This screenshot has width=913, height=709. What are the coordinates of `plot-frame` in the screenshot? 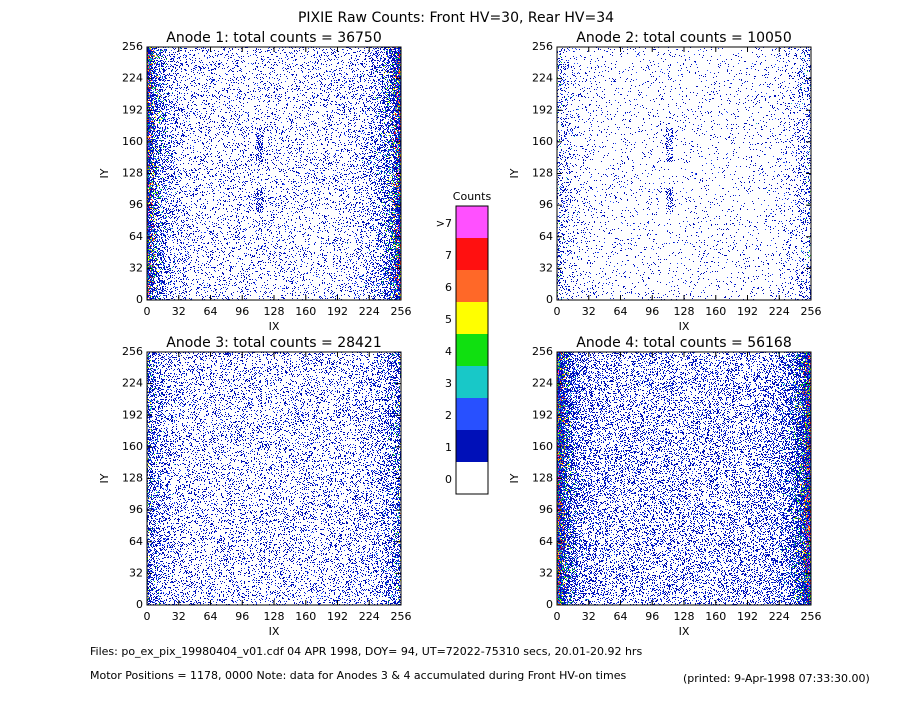 It's located at (274, 173).